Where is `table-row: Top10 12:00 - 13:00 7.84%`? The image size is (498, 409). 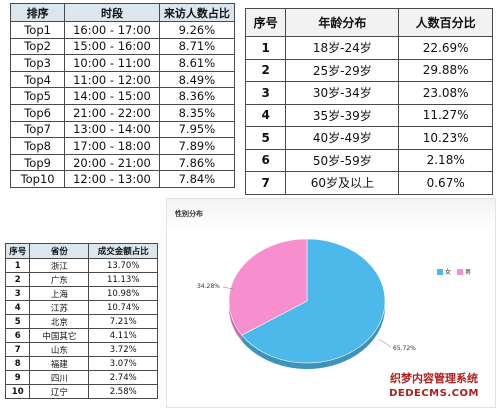
table-row: Top10 12:00 - 13:00 7.84% is located at coordinates (122, 179).